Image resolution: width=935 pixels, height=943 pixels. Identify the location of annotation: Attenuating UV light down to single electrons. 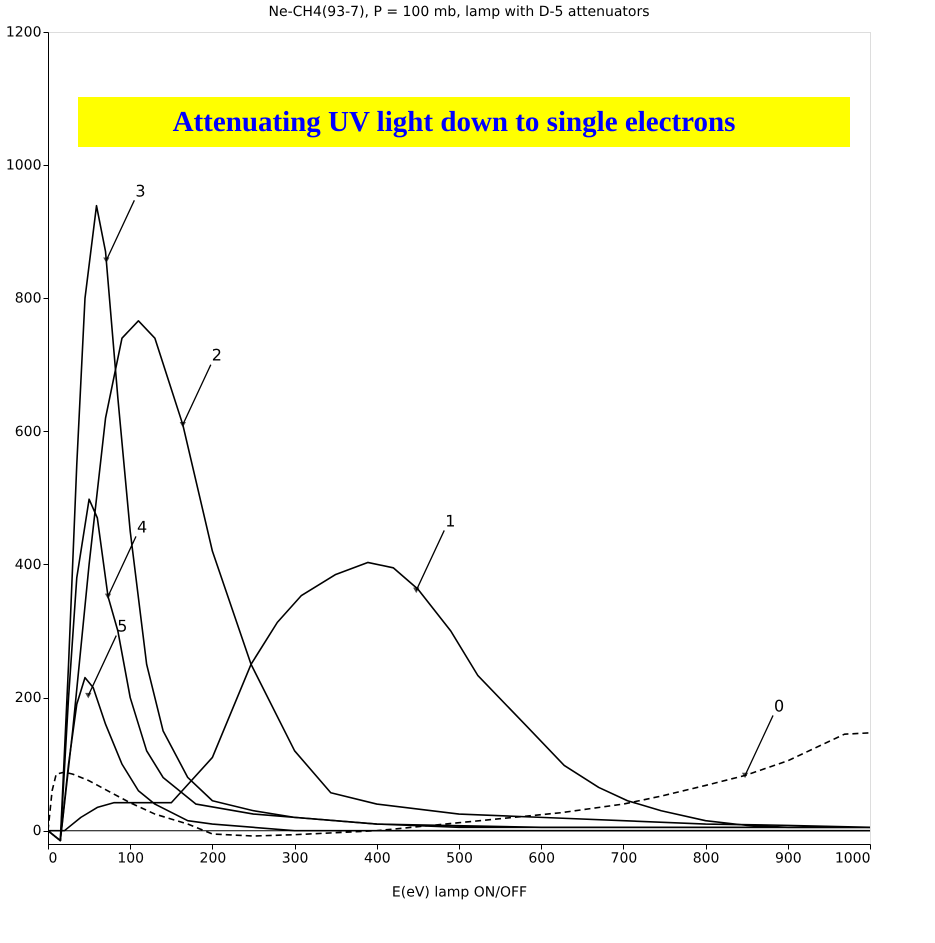
(454, 122).